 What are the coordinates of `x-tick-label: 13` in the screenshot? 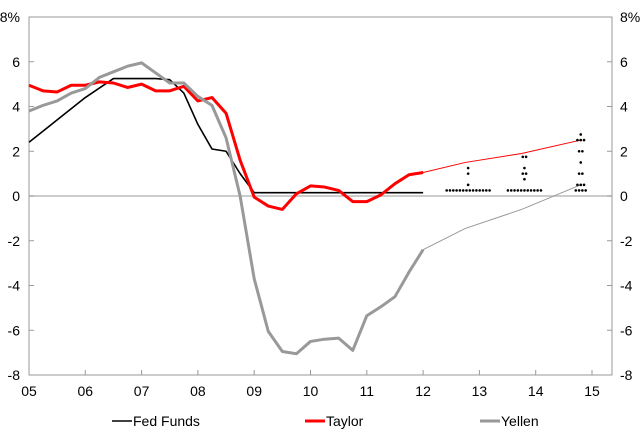 It's located at (480, 391).